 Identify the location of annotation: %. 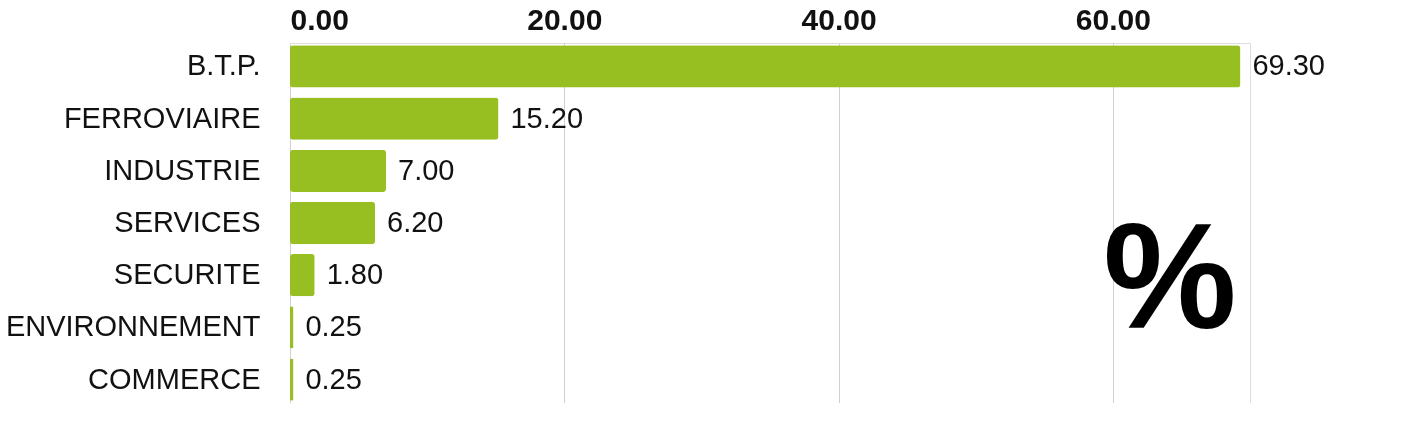
(1170, 276).